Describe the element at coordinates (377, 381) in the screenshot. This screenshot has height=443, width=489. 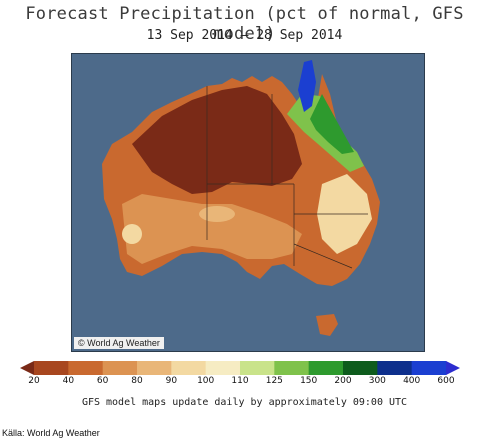
I see `legend-label: 300` at that location.